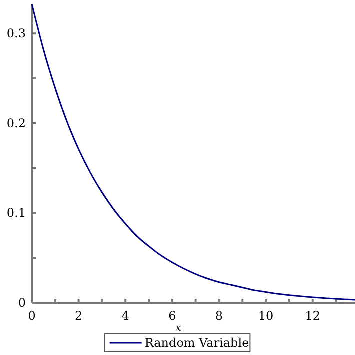 This screenshot has width=355, height=355. What do you see at coordinates (16, 213) in the screenshot?
I see `y-tick-label: 0.1` at bounding box center [16, 213].